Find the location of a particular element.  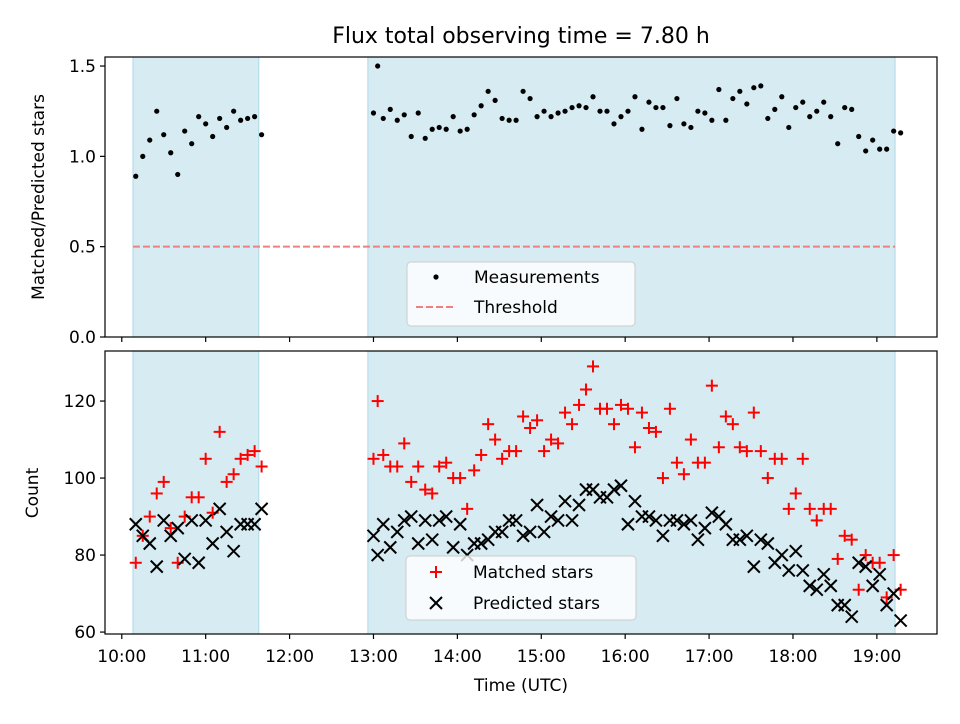

x-tick-label: 14:00 is located at coordinates (457, 657).